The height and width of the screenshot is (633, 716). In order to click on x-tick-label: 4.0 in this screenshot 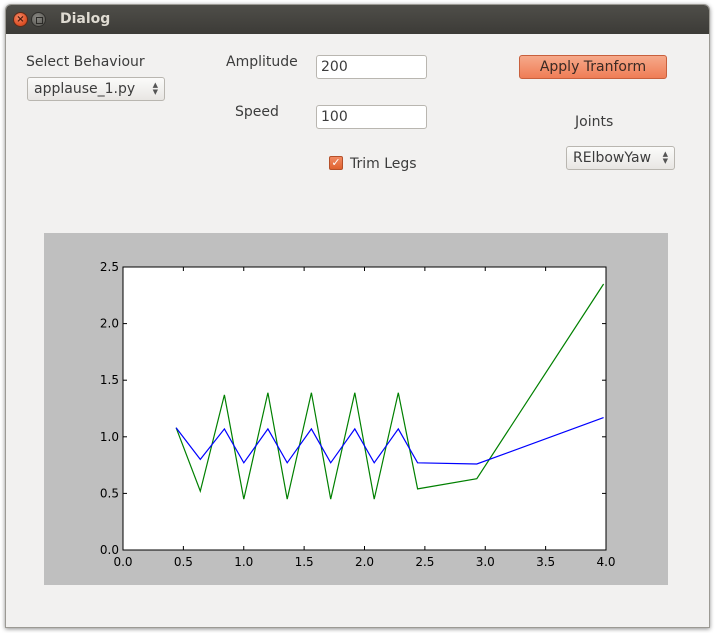, I will do `click(605, 562)`.